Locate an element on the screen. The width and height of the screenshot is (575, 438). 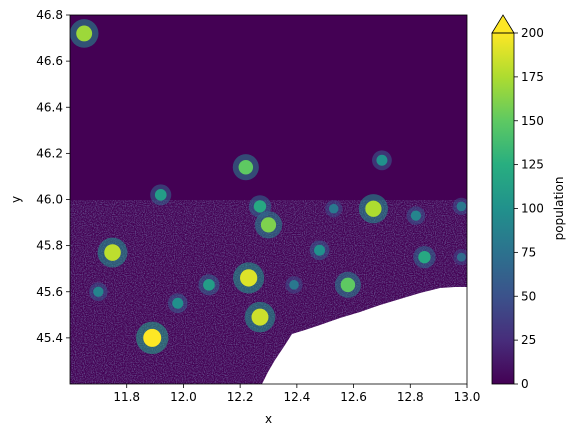
colorbar-tick-label: 100 is located at coordinates (532, 209).